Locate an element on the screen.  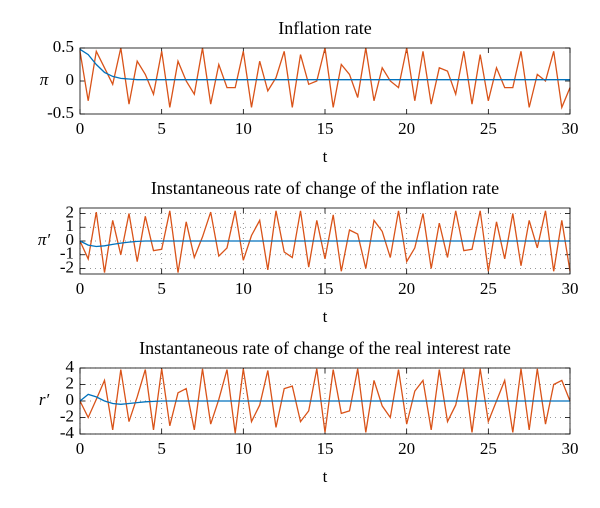
y-tick-label: 4 is located at coordinates (70, 366).